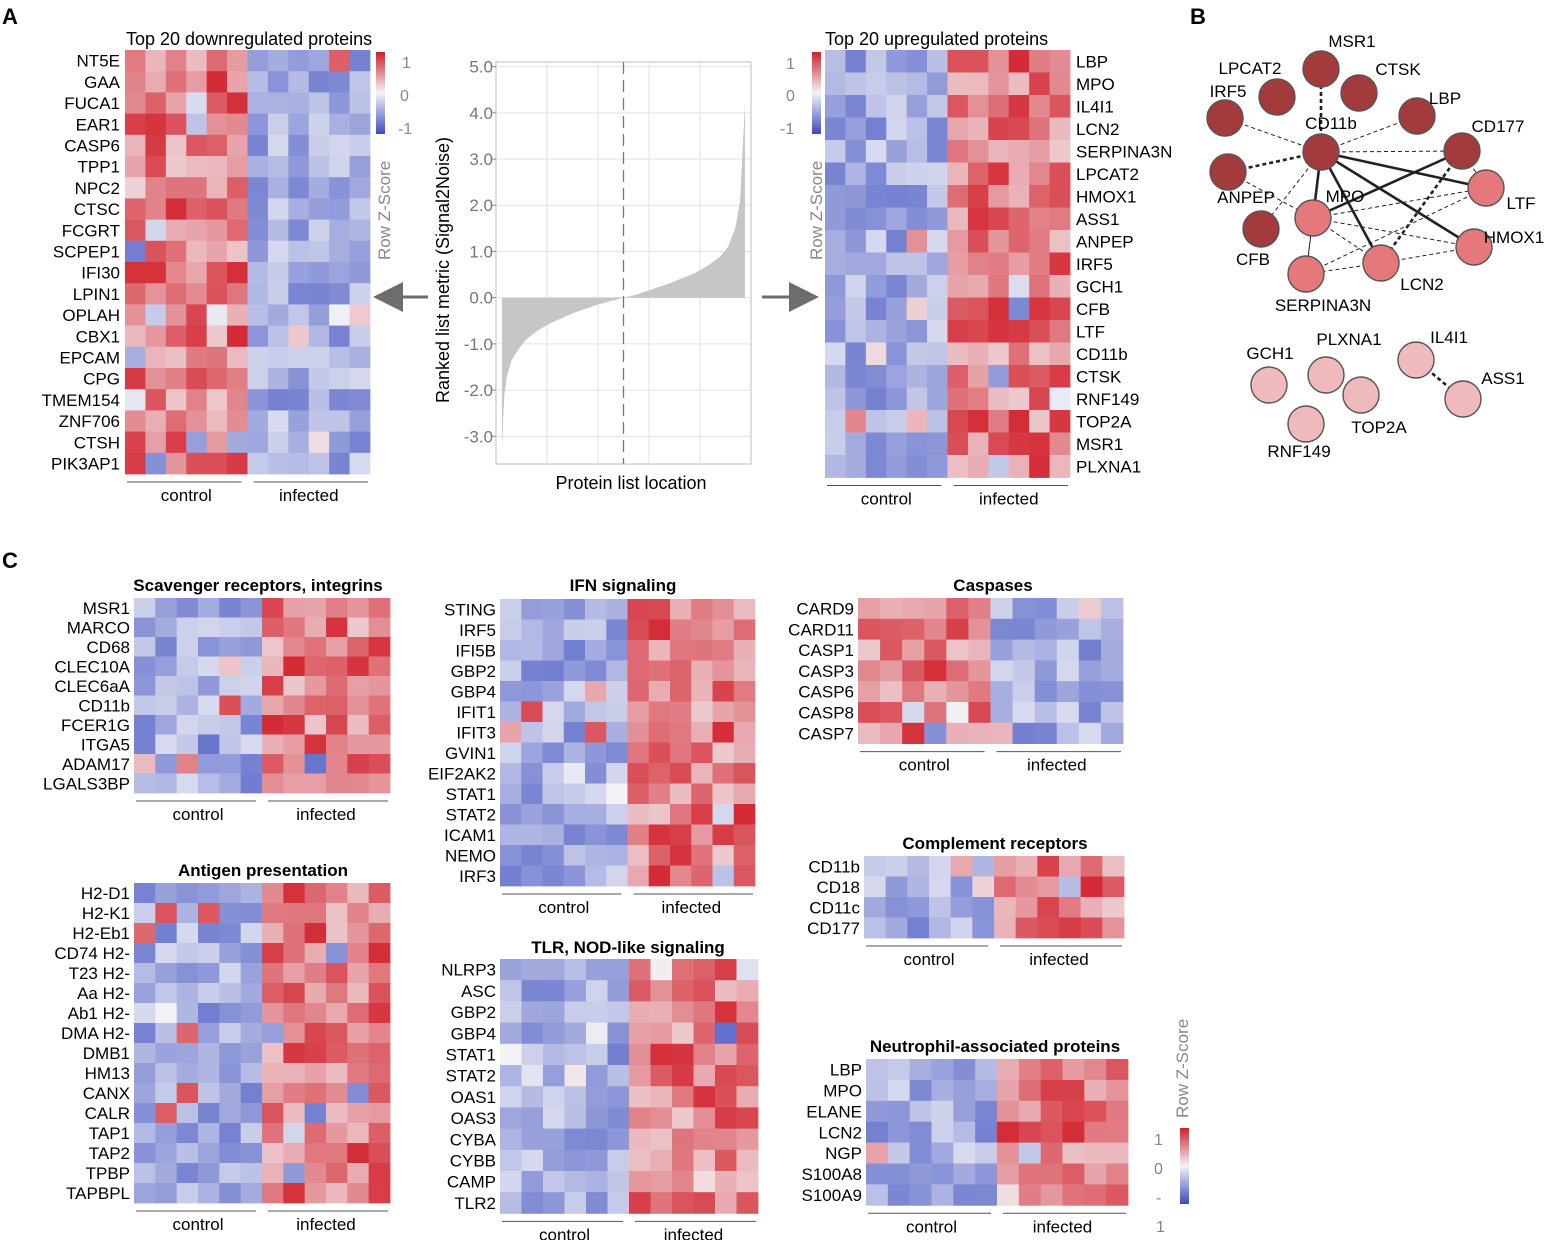 The image size is (1555, 1240). Describe the element at coordinates (99, 1013) in the screenshot. I see `gene-label: Ab1 H2-` at that location.